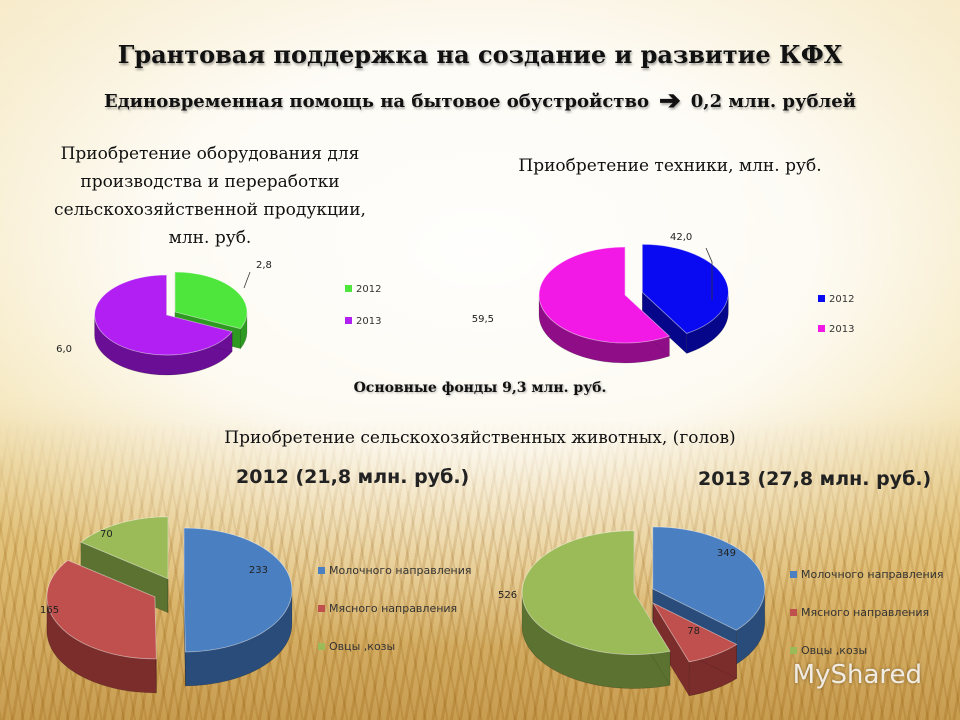  Describe the element at coordinates (857, 675) in the screenshot. I see `watermark: MyShared` at that location.